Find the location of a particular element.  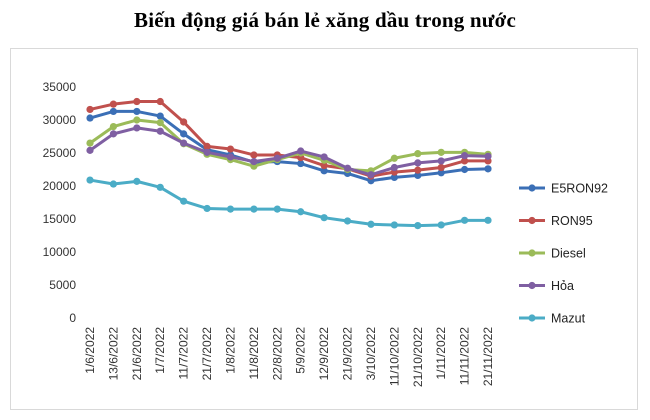

x-tick-label: 21/6/2022 is located at coordinates (137, 354).